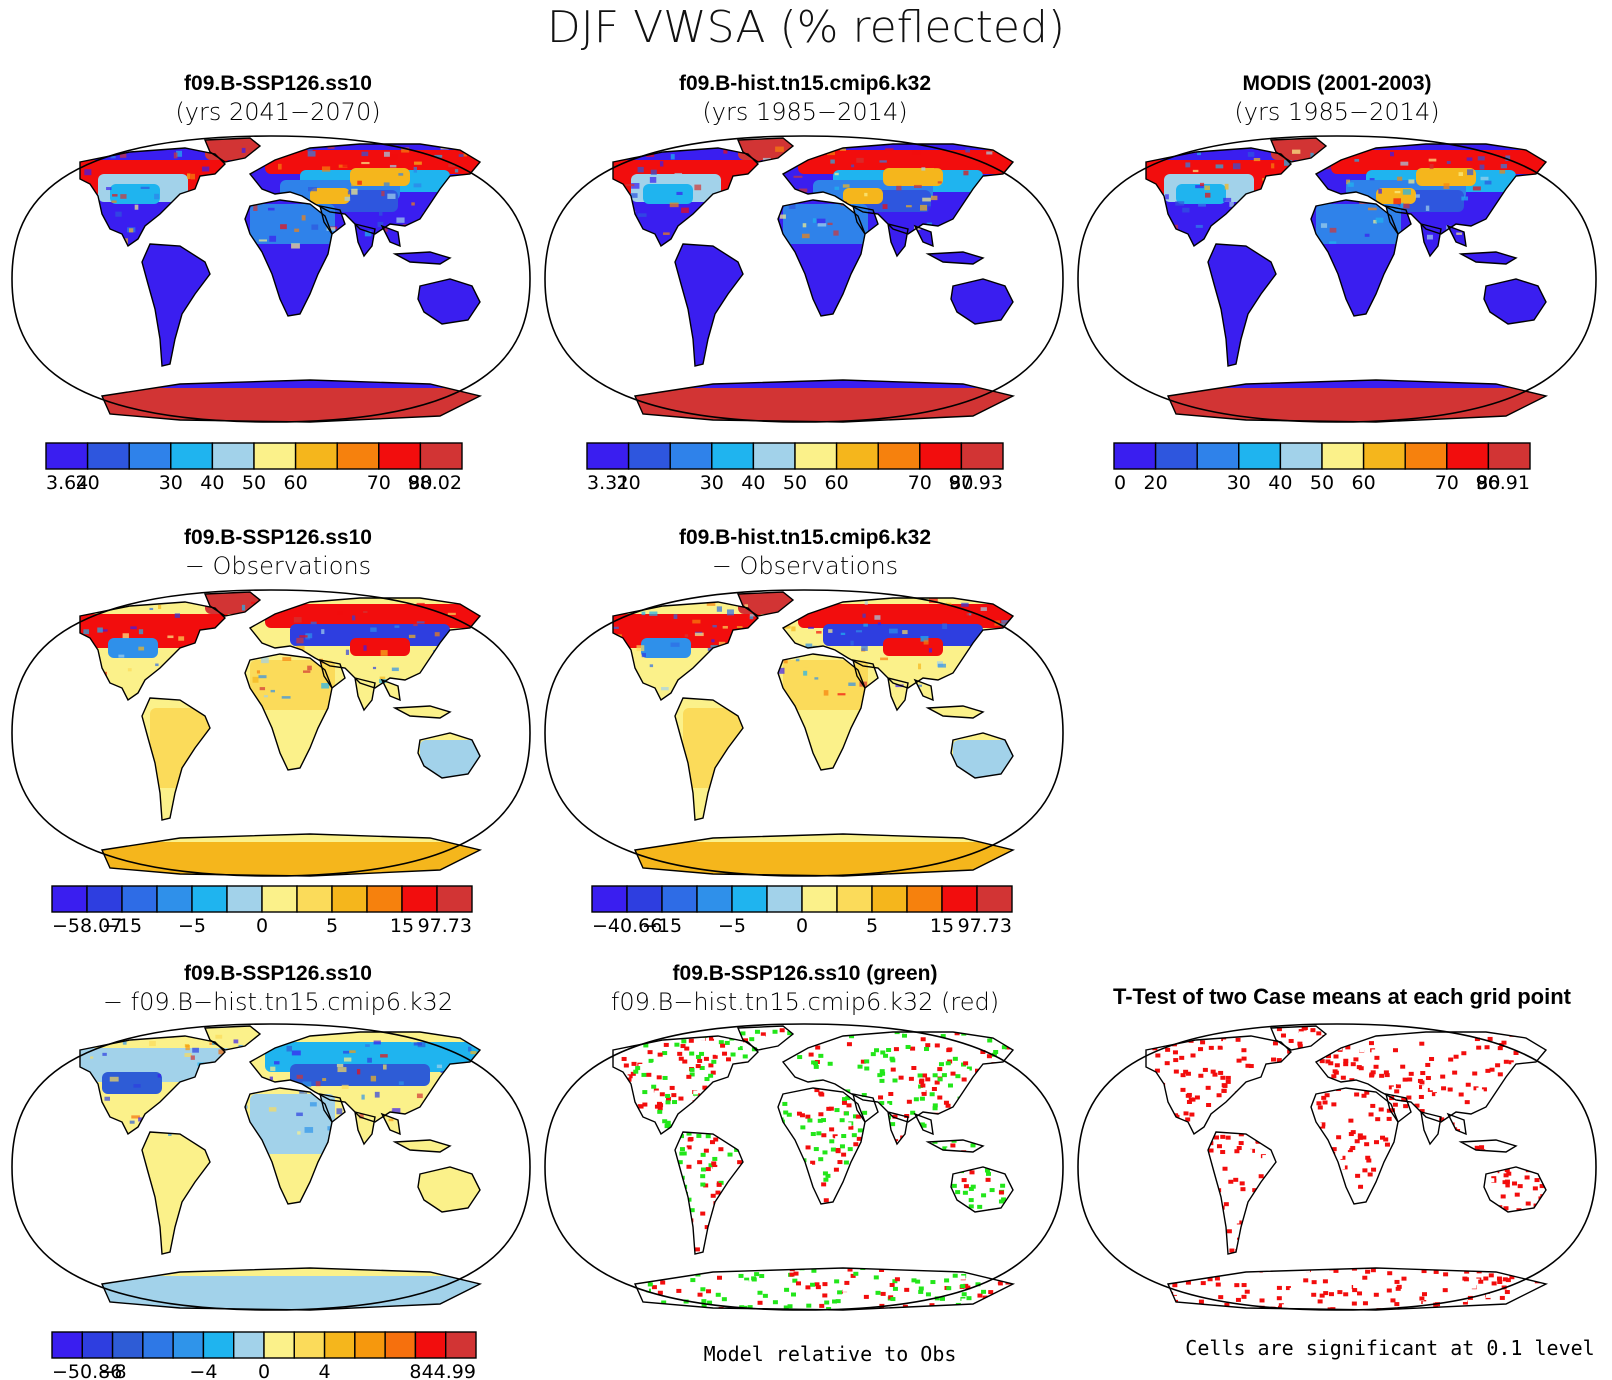 The image size is (1612, 1380). Describe the element at coordinates (67, 483) in the screenshot. I see `colorbar-tick-label: 3.64` at that location.